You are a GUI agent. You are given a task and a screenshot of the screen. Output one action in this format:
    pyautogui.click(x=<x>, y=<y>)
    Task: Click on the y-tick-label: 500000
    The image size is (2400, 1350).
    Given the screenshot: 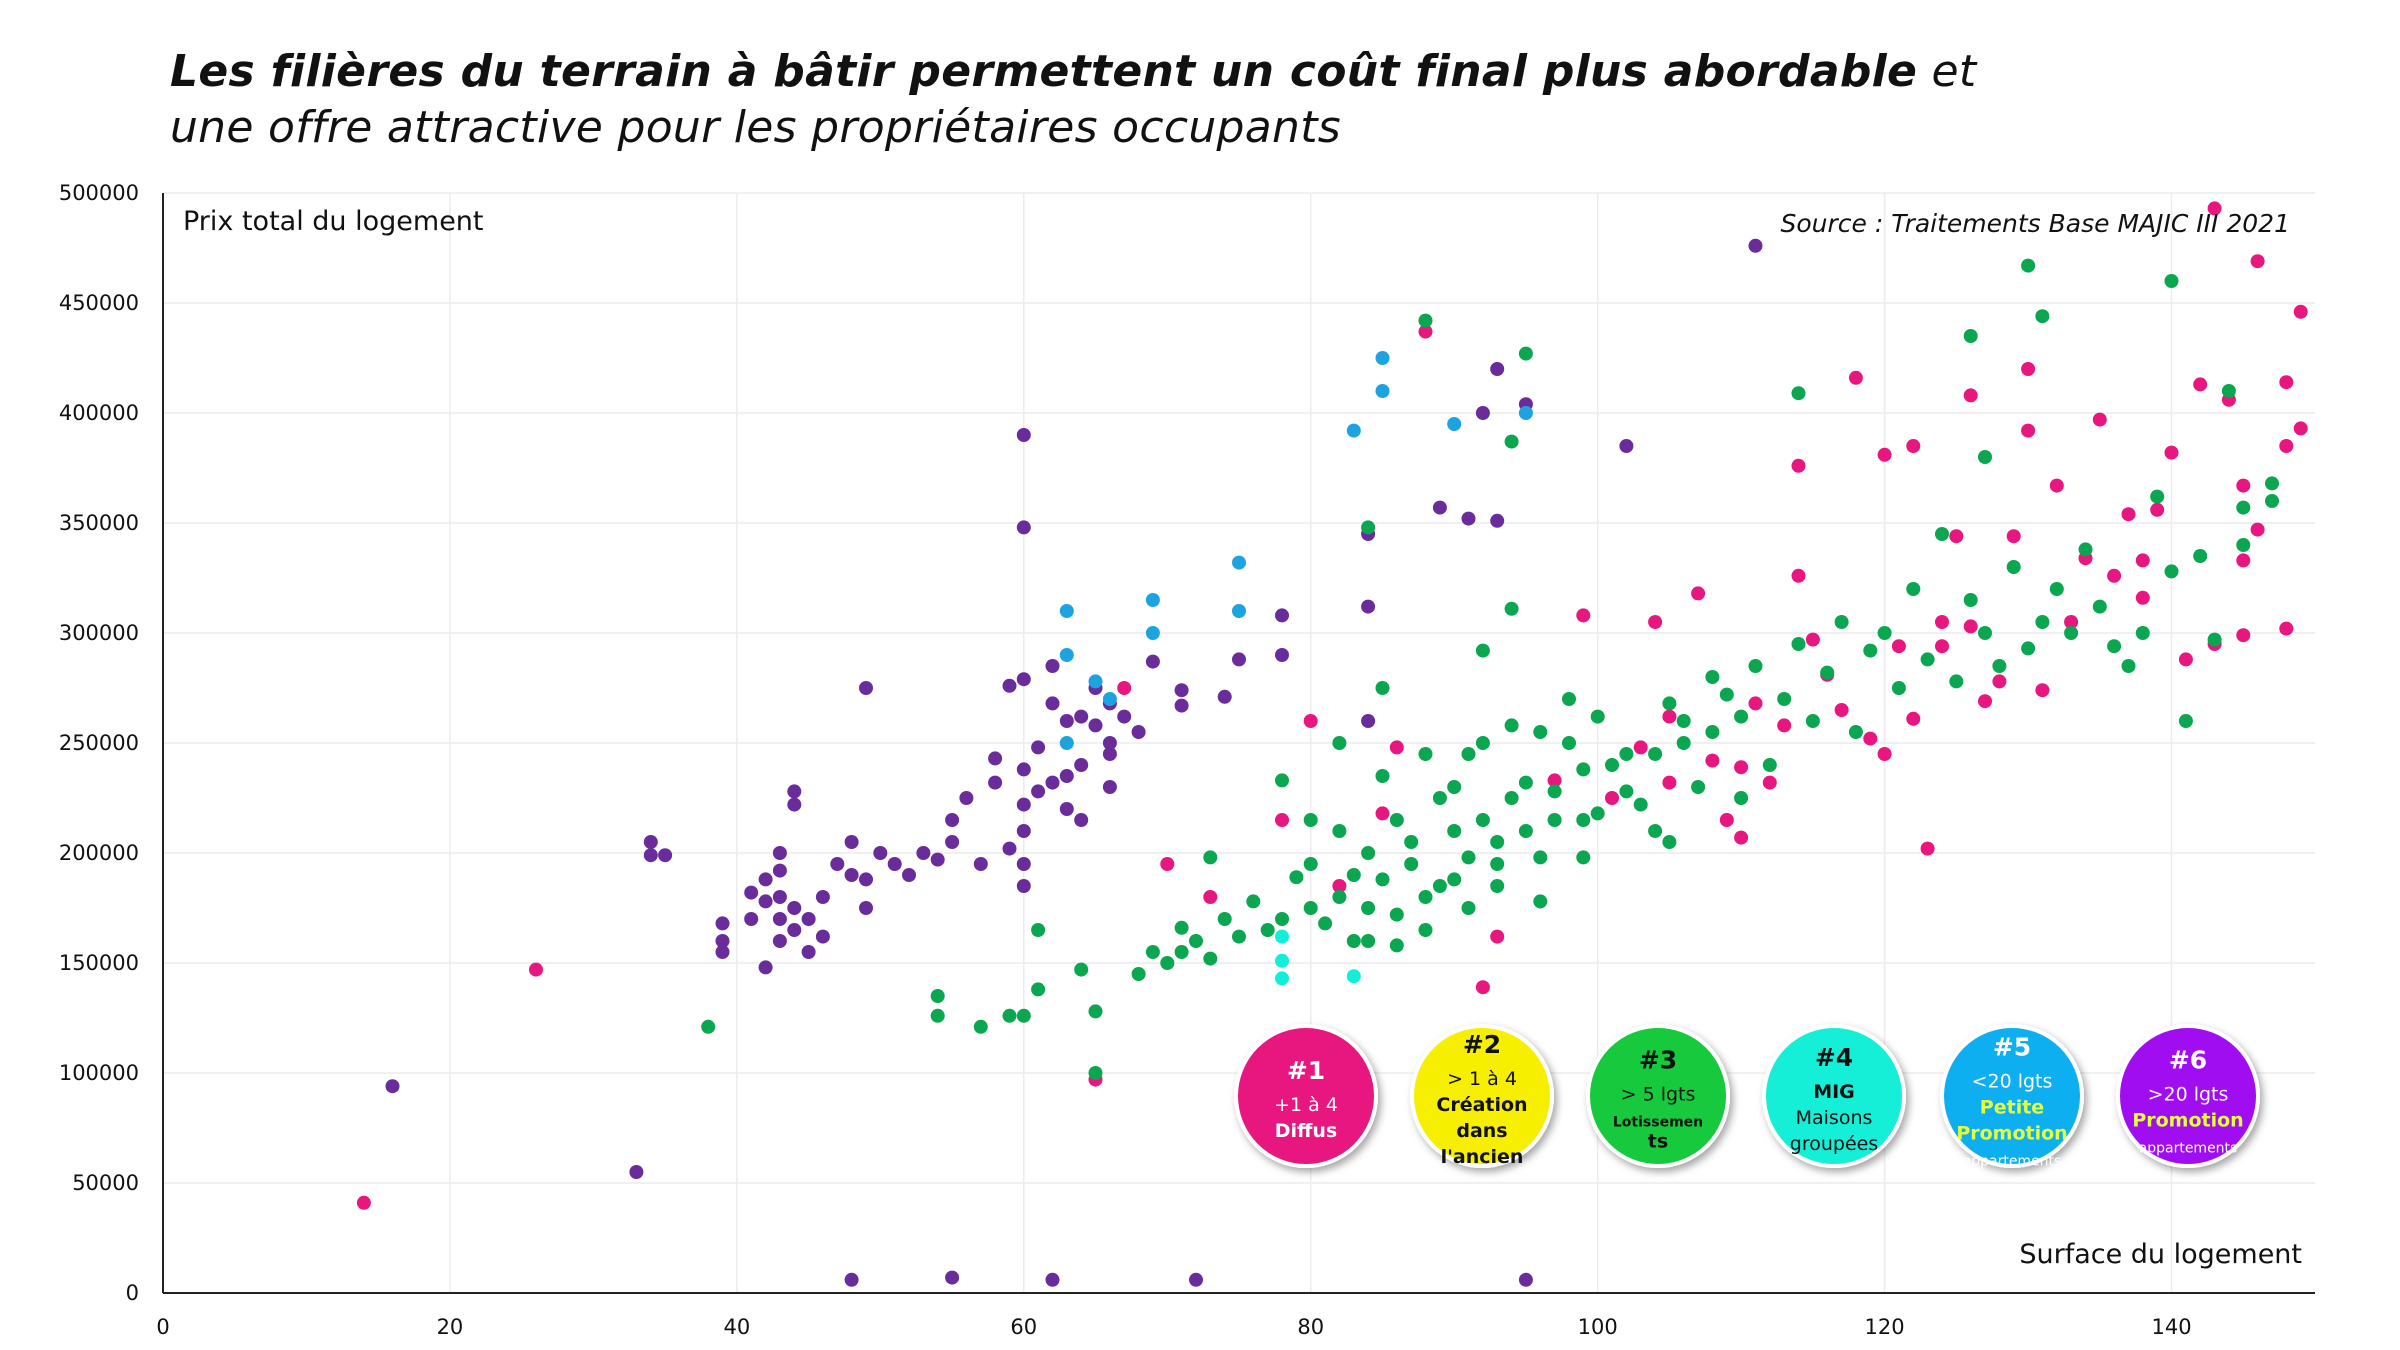 What is the action you would take?
    pyautogui.click(x=99, y=193)
    